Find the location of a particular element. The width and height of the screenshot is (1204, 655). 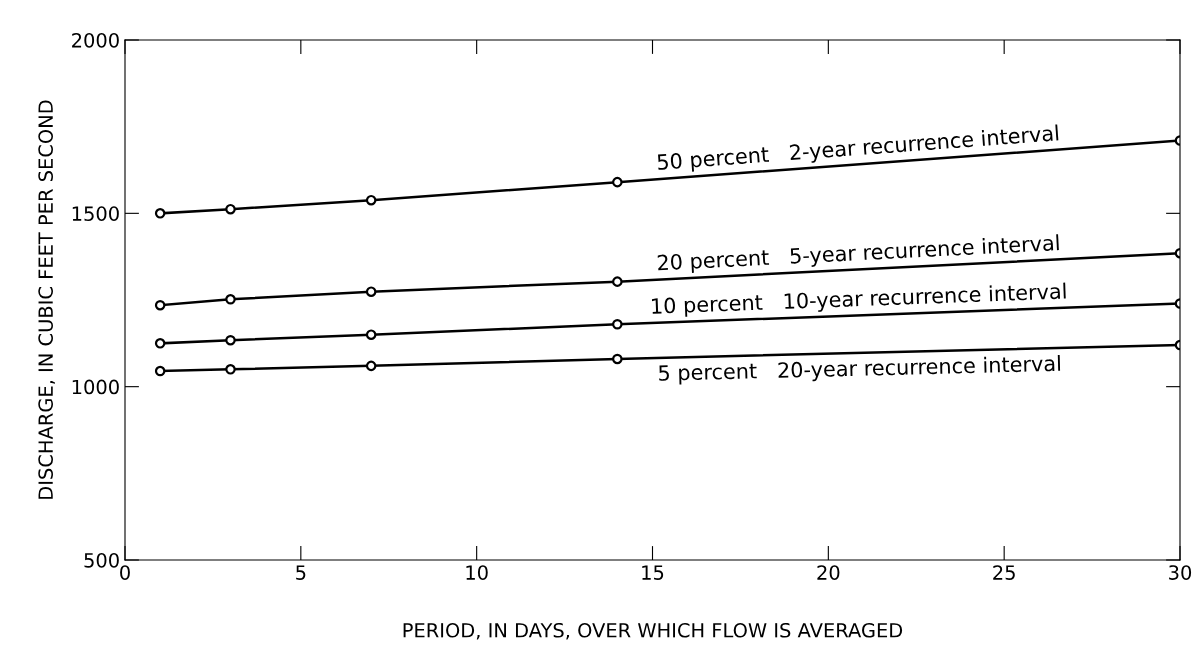

x-tick-label: 20 is located at coordinates (828, 572).